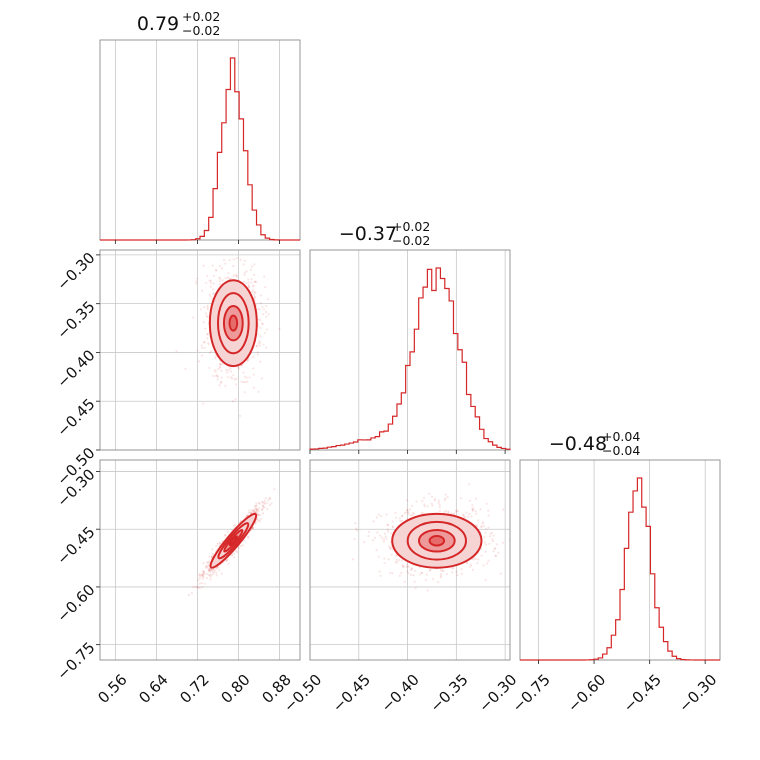 The image size is (760, 760). What do you see at coordinates (201, 16) in the screenshot?
I see `param-title-plus: +0.02` at bounding box center [201, 16].